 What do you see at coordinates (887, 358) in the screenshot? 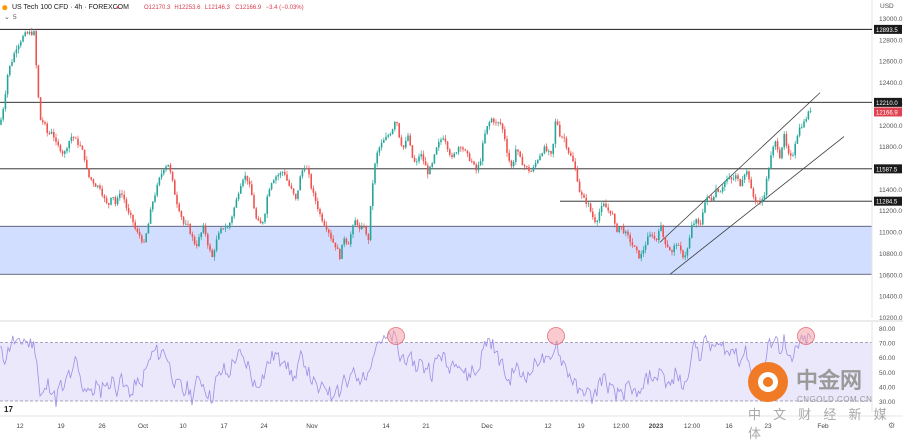
I see `rsi-tick-label: 60.00` at bounding box center [887, 358].